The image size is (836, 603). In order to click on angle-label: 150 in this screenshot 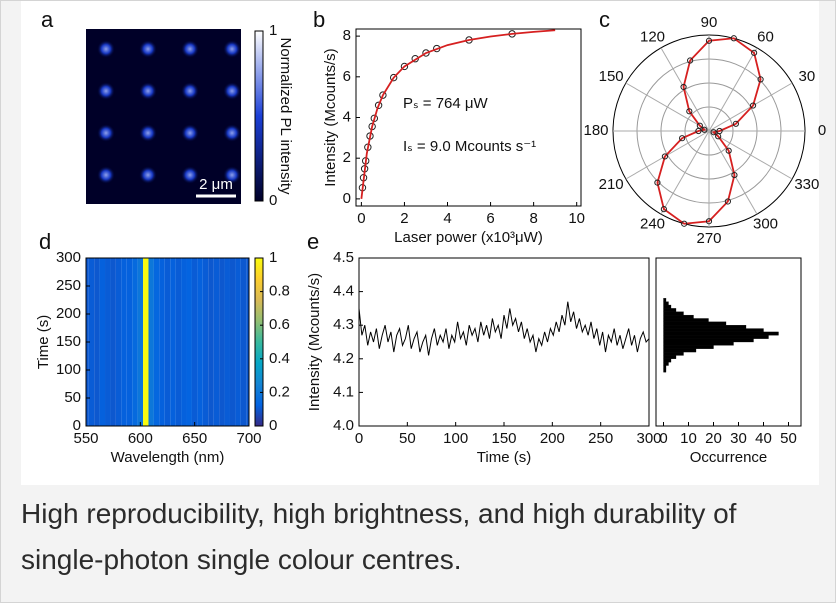, I will do `click(611, 76)`.